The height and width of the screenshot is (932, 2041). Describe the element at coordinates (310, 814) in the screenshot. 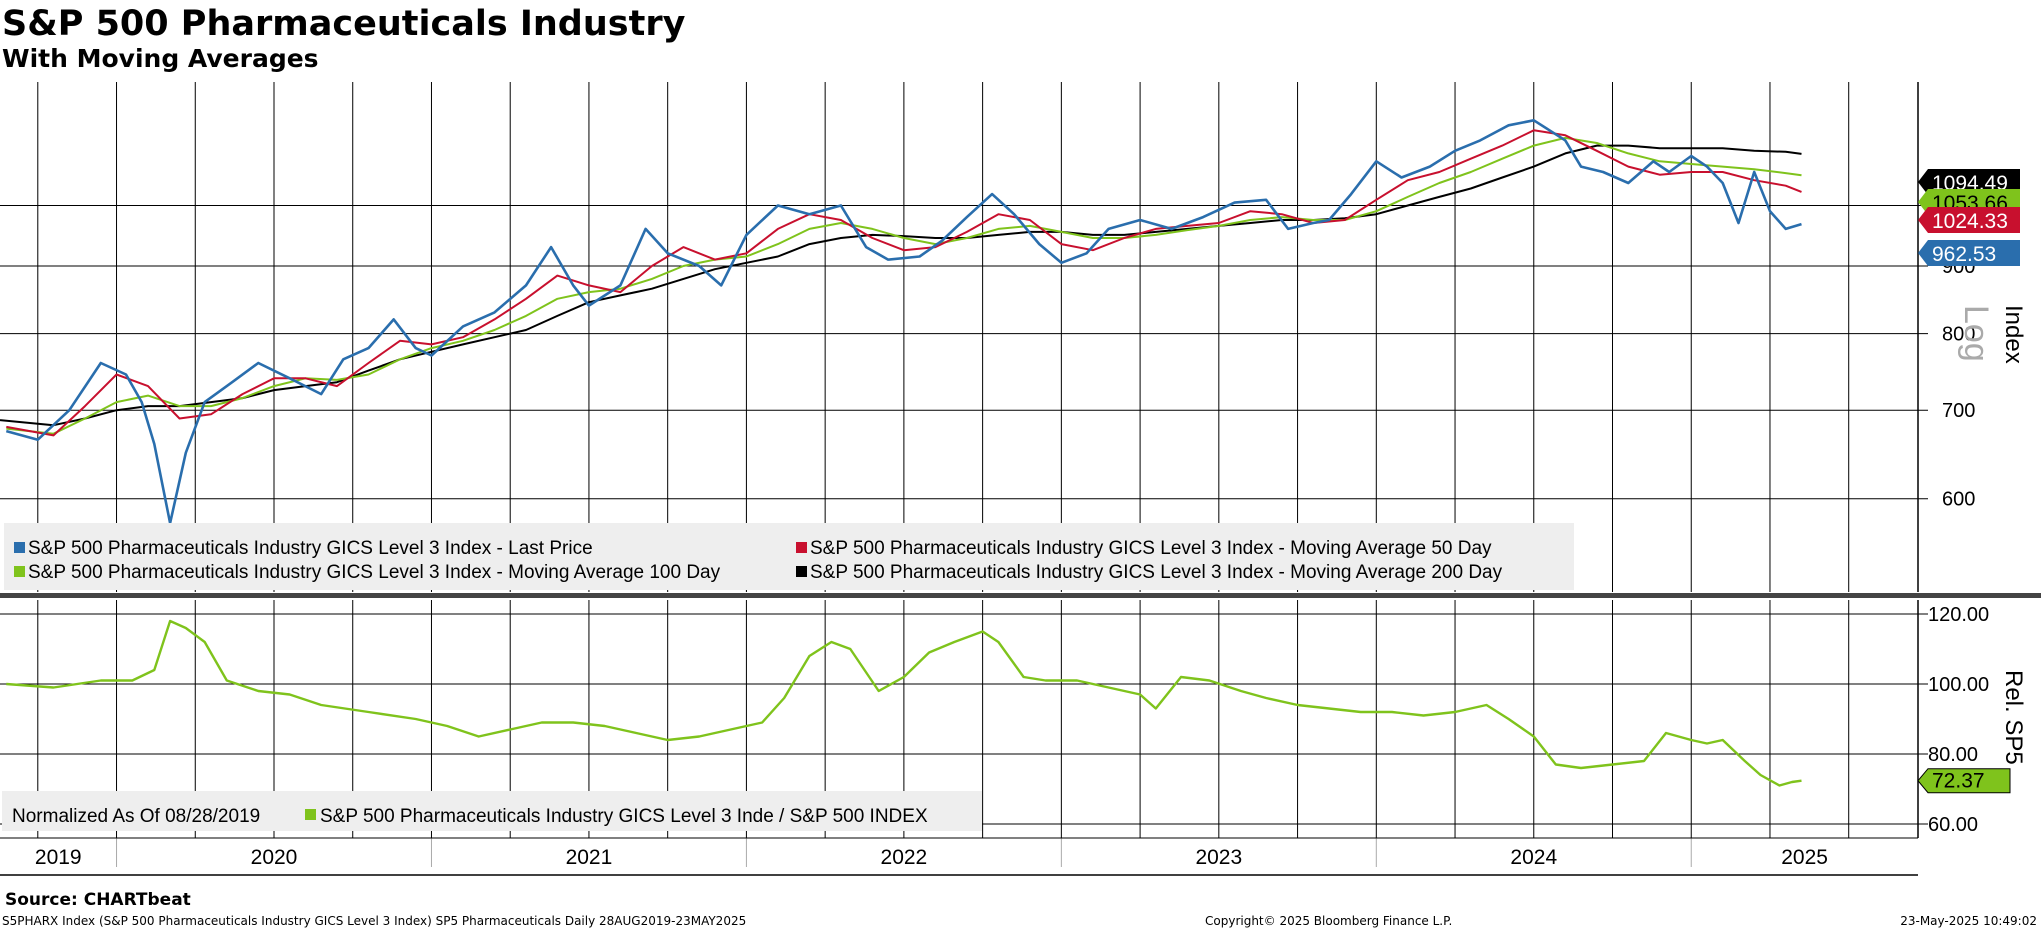

I see `legend-swatch-relative` at that location.